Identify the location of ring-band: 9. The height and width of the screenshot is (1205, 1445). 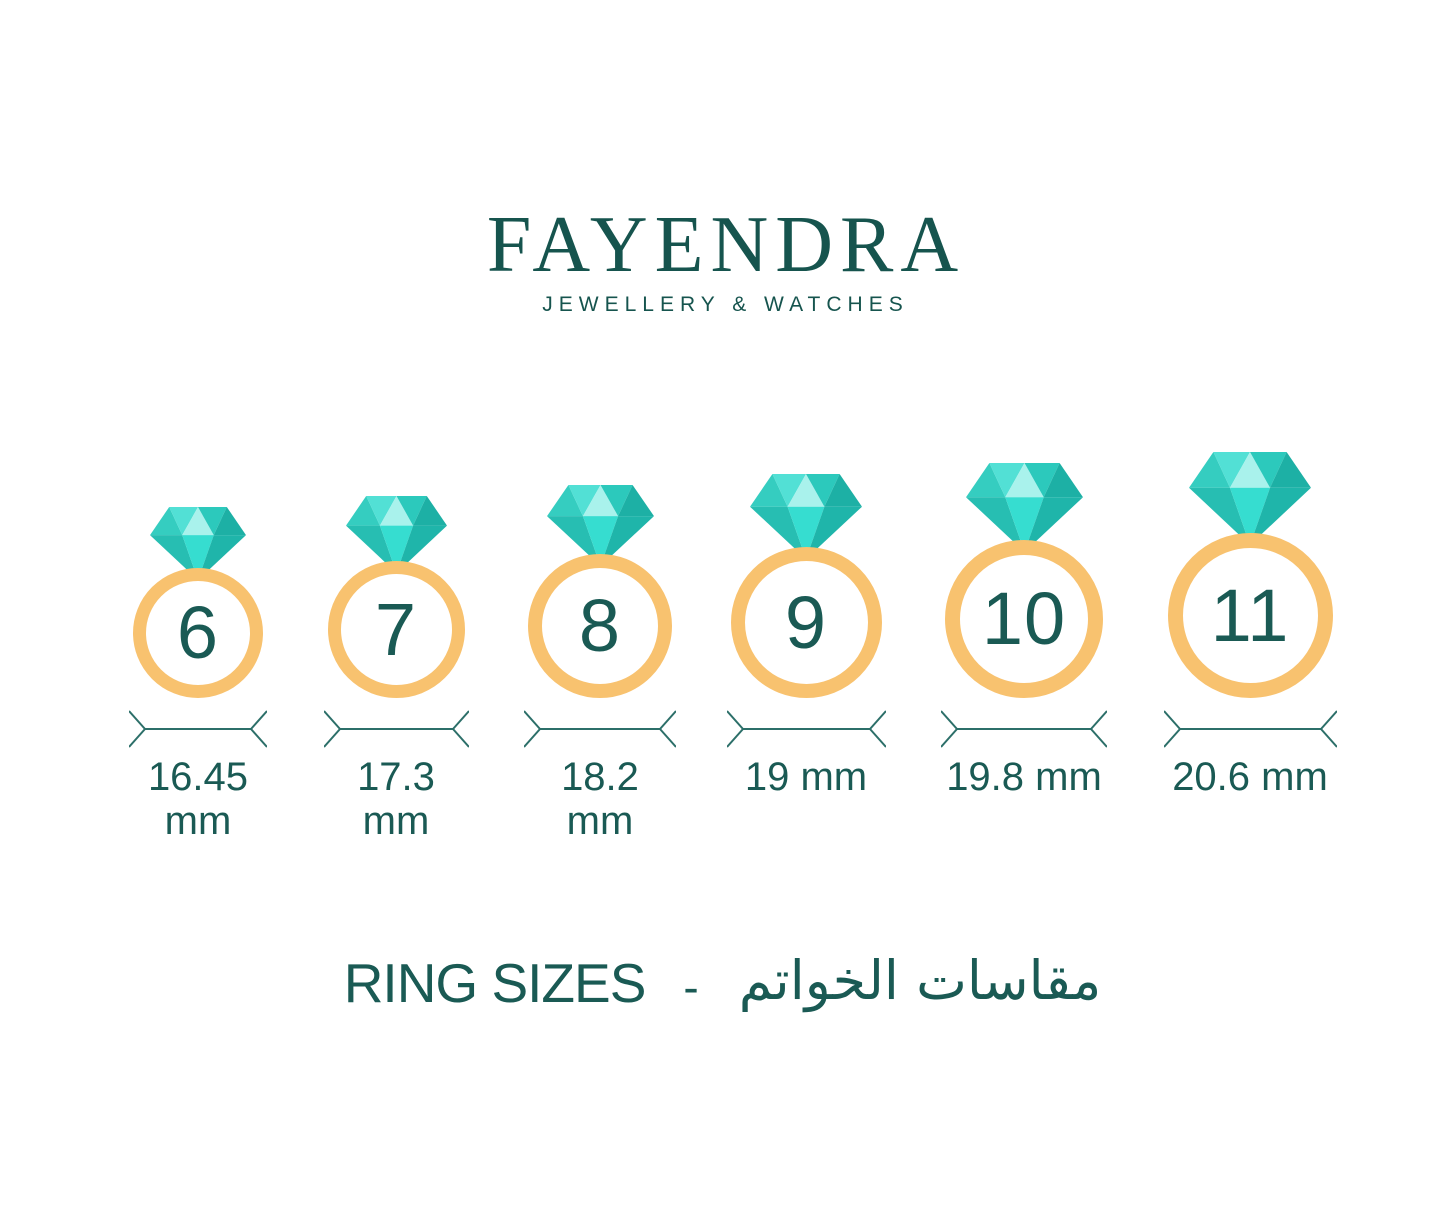
(806, 622).